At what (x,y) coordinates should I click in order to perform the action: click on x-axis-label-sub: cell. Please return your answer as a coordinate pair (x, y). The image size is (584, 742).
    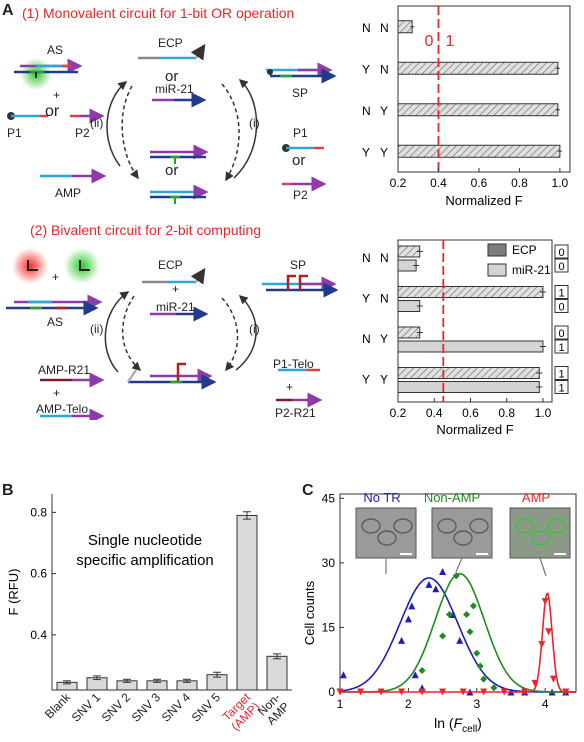
    Looking at the image, I should click on (469, 729).